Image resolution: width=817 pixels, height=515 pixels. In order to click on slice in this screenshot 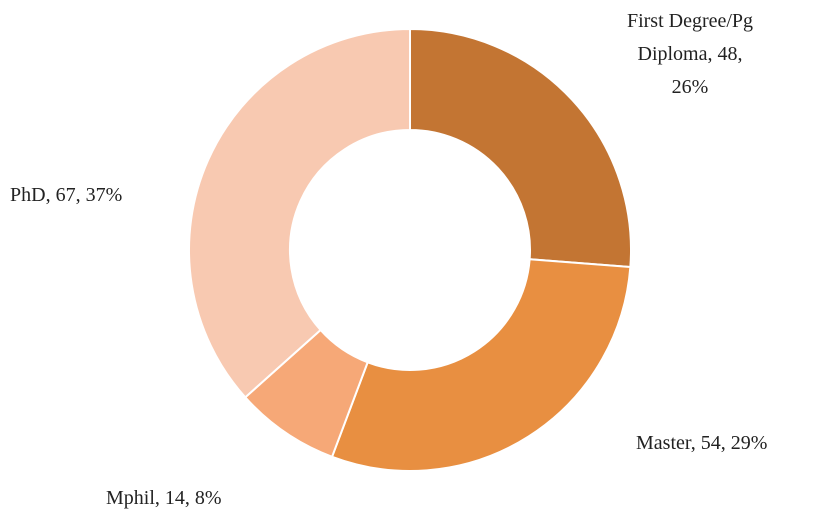, I will do `click(520, 148)`.